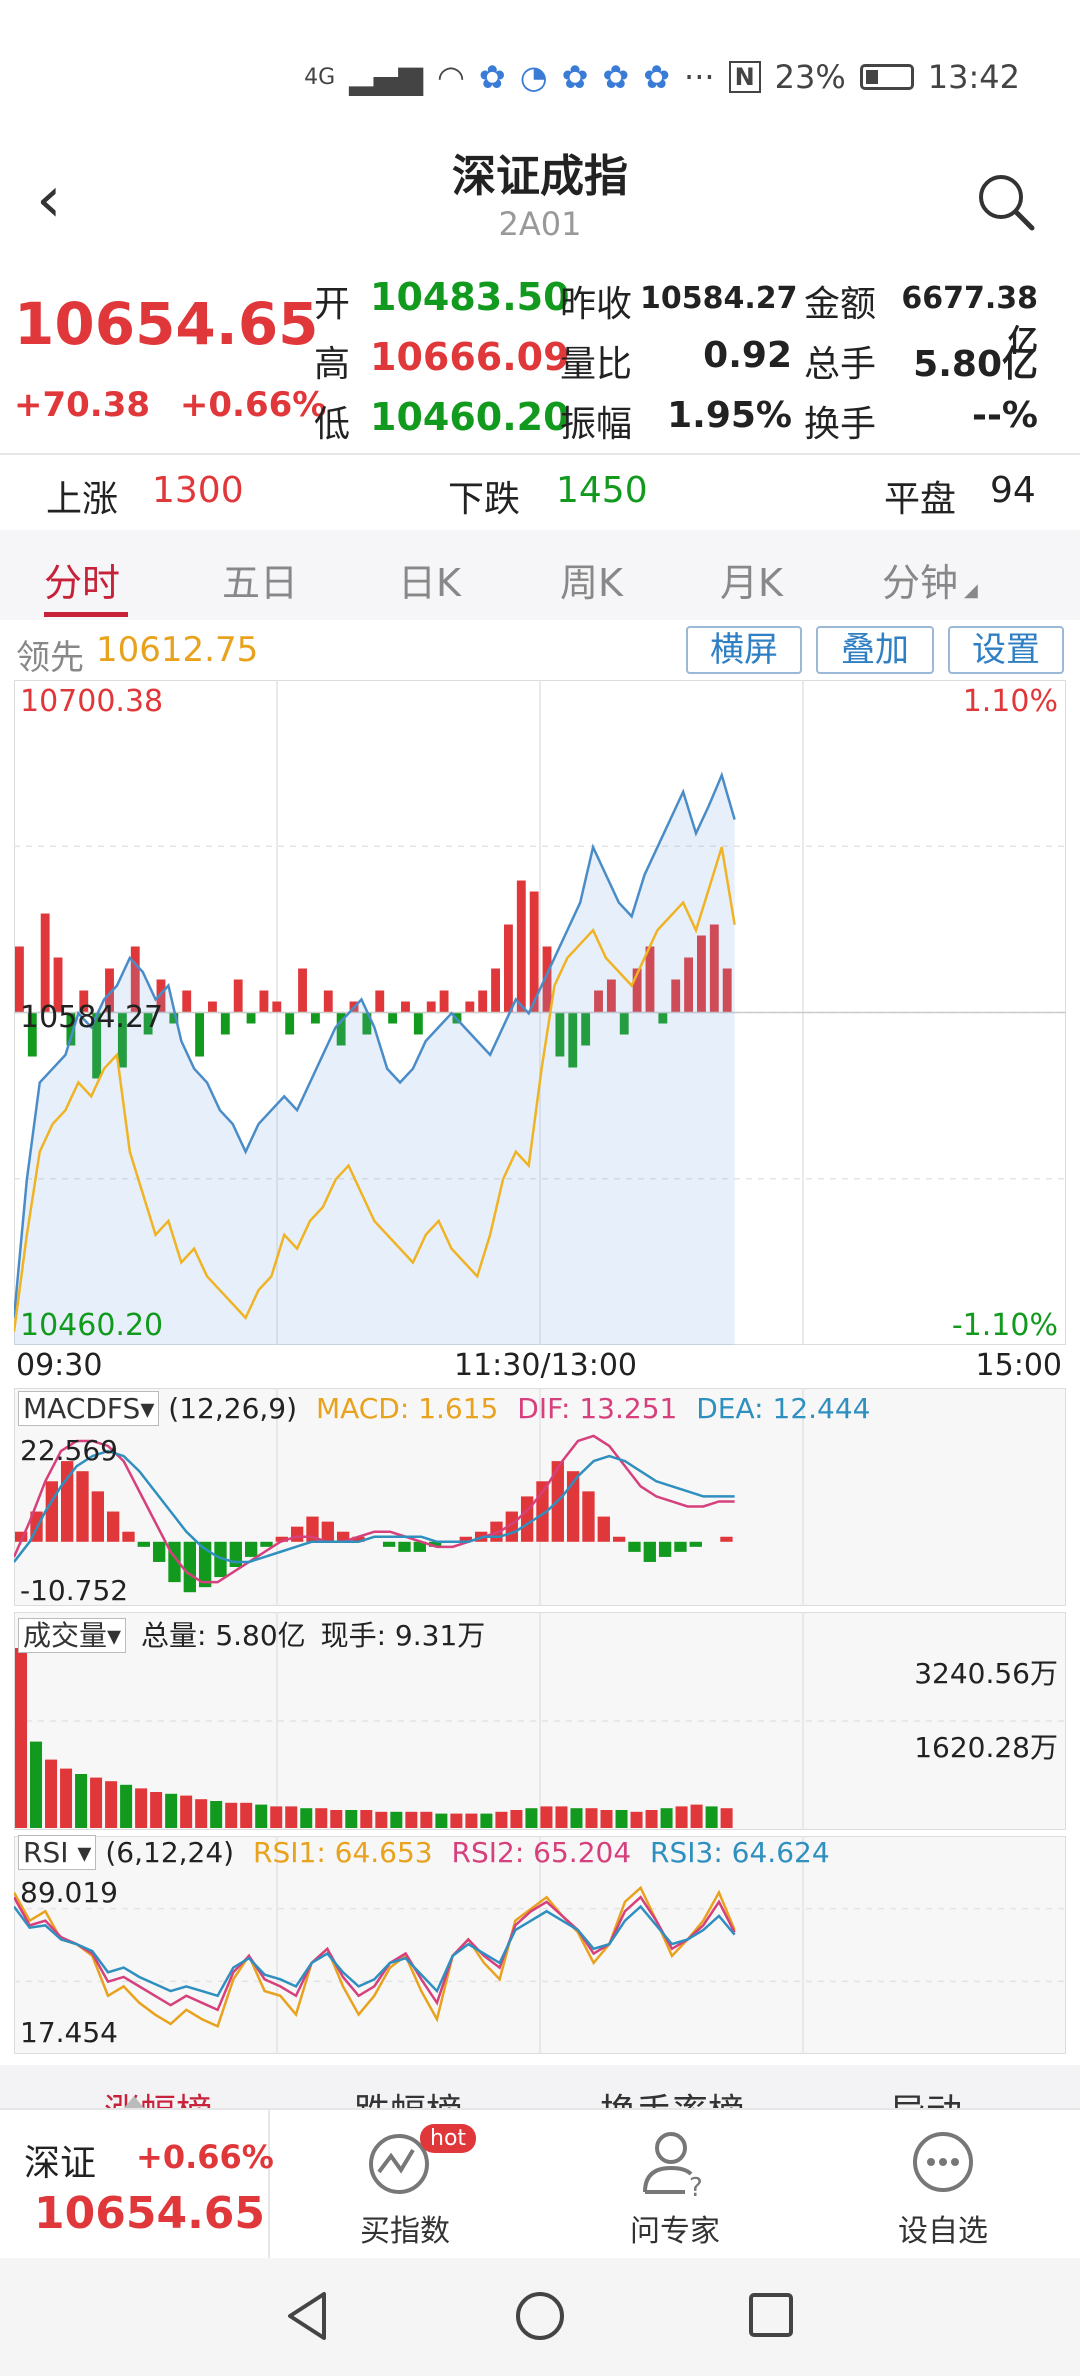  What do you see at coordinates (399, 2164) in the screenshot?
I see `chart-circle-icon` at bounding box center [399, 2164].